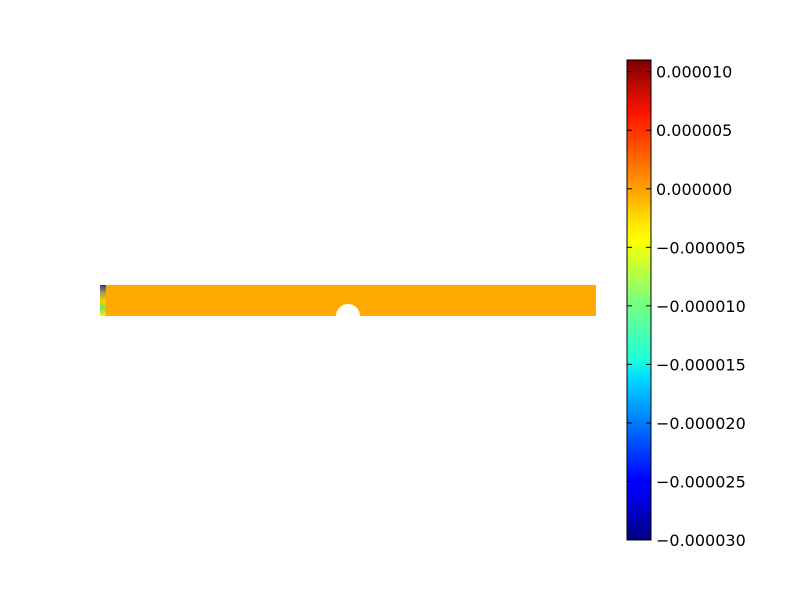 This screenshot has width=800, height=600. I want to click on colorbar-tick-label: −0.000020, so click(701, 423).